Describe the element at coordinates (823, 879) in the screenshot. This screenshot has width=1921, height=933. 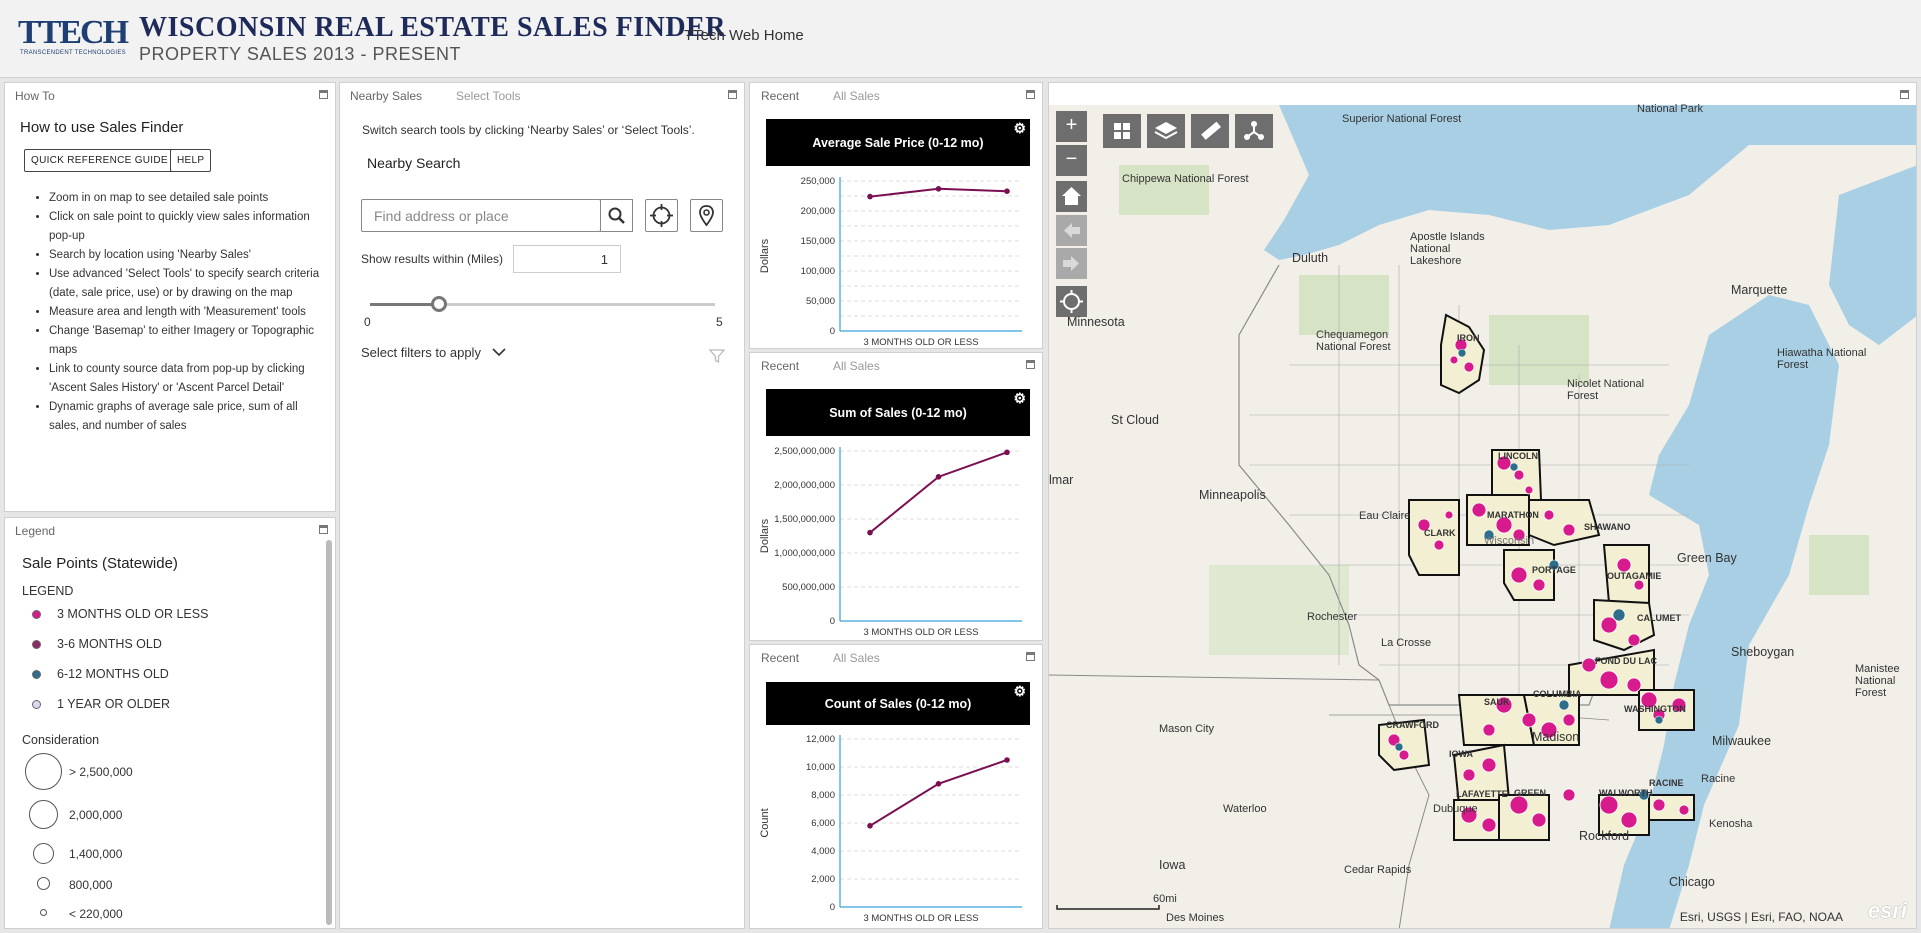
I see `y-tick-label: 2,000` at that location.